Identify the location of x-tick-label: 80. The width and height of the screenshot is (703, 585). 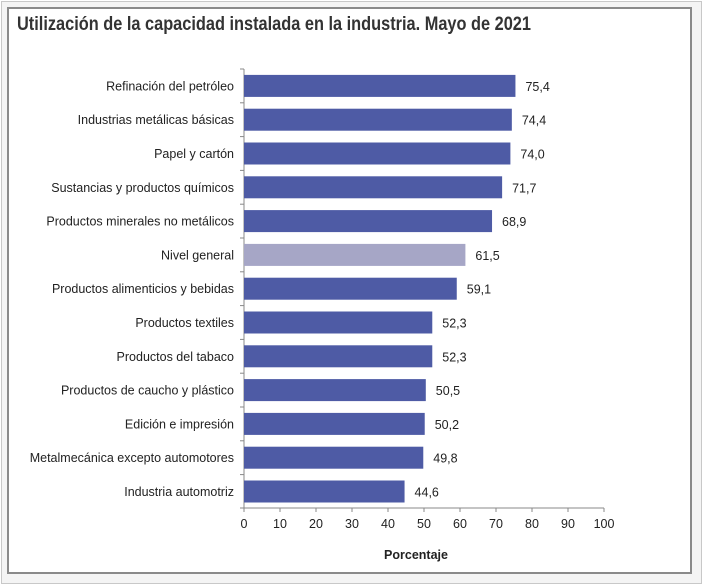
(532, 524).